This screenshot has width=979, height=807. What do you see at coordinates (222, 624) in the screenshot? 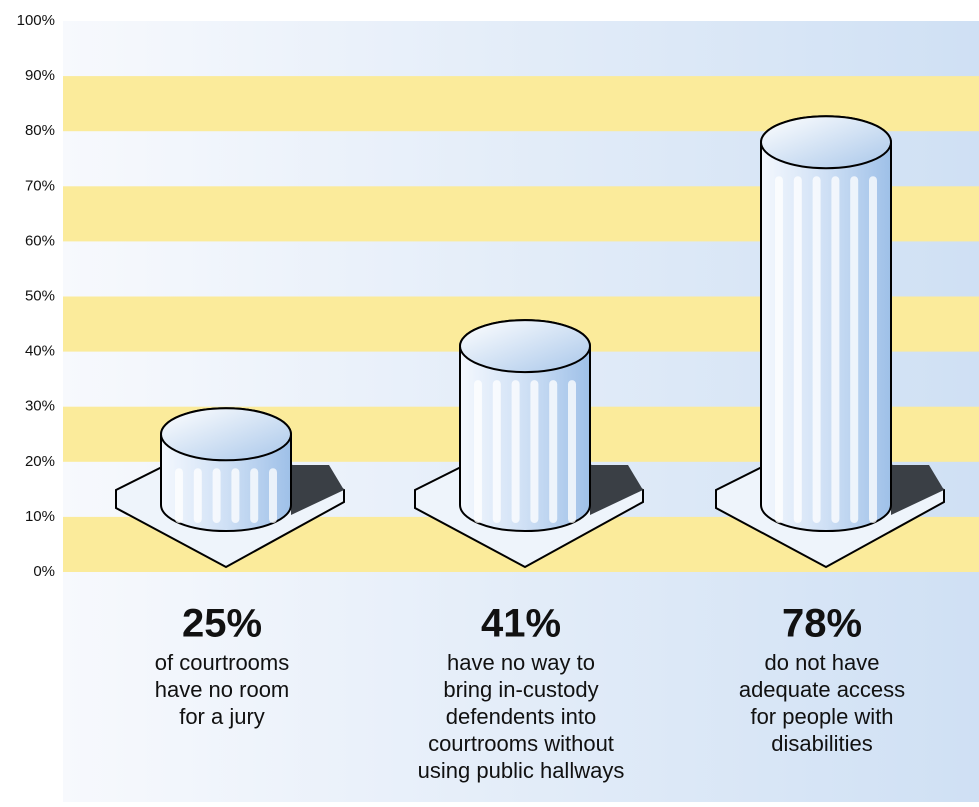
I see `value-label: 25%` at bounding box center [222, 624].